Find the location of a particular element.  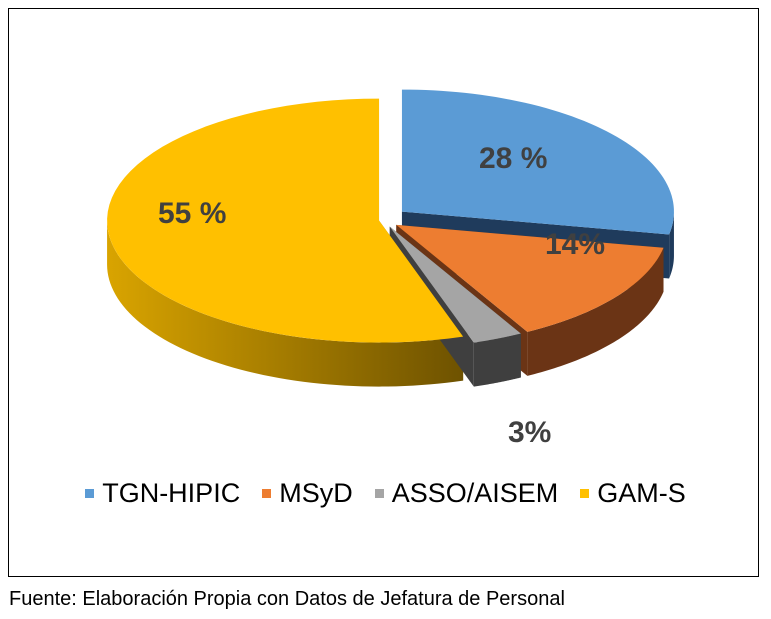

slice-msyd is located at coordinates (530, 278).